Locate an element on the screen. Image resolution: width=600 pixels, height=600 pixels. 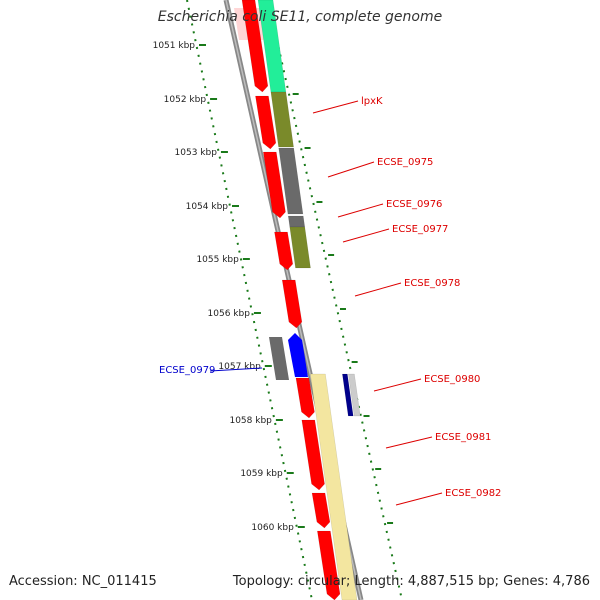
accession-text: Accession: NC_011415 is located at coordinates (83, 581).